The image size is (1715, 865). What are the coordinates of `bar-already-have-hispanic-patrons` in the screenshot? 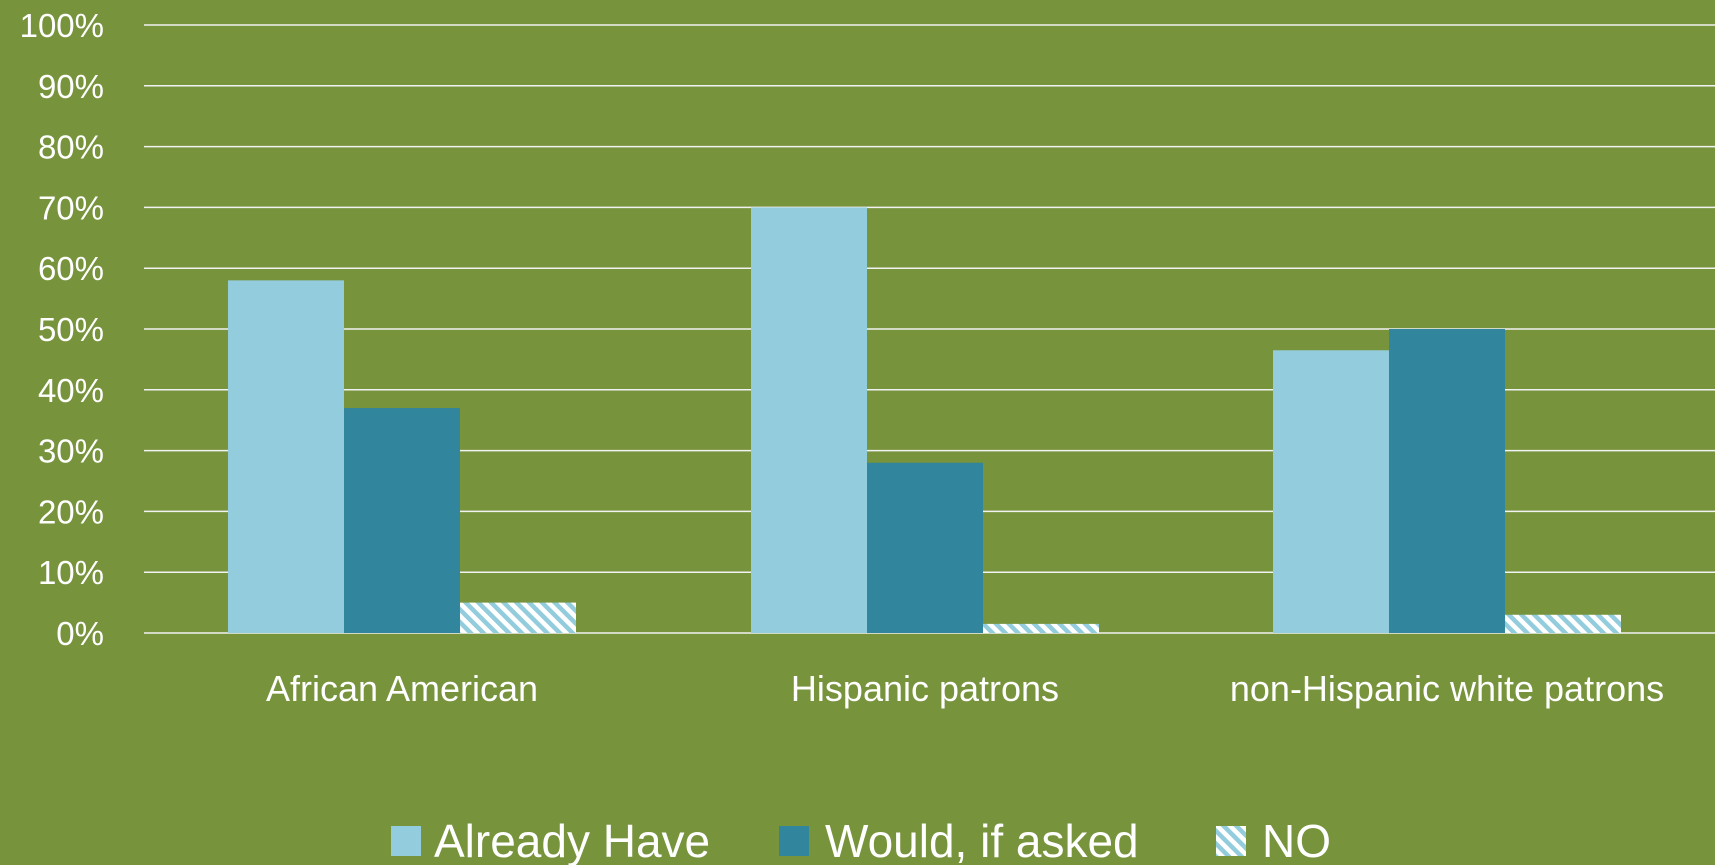 It's located at (809, 420).